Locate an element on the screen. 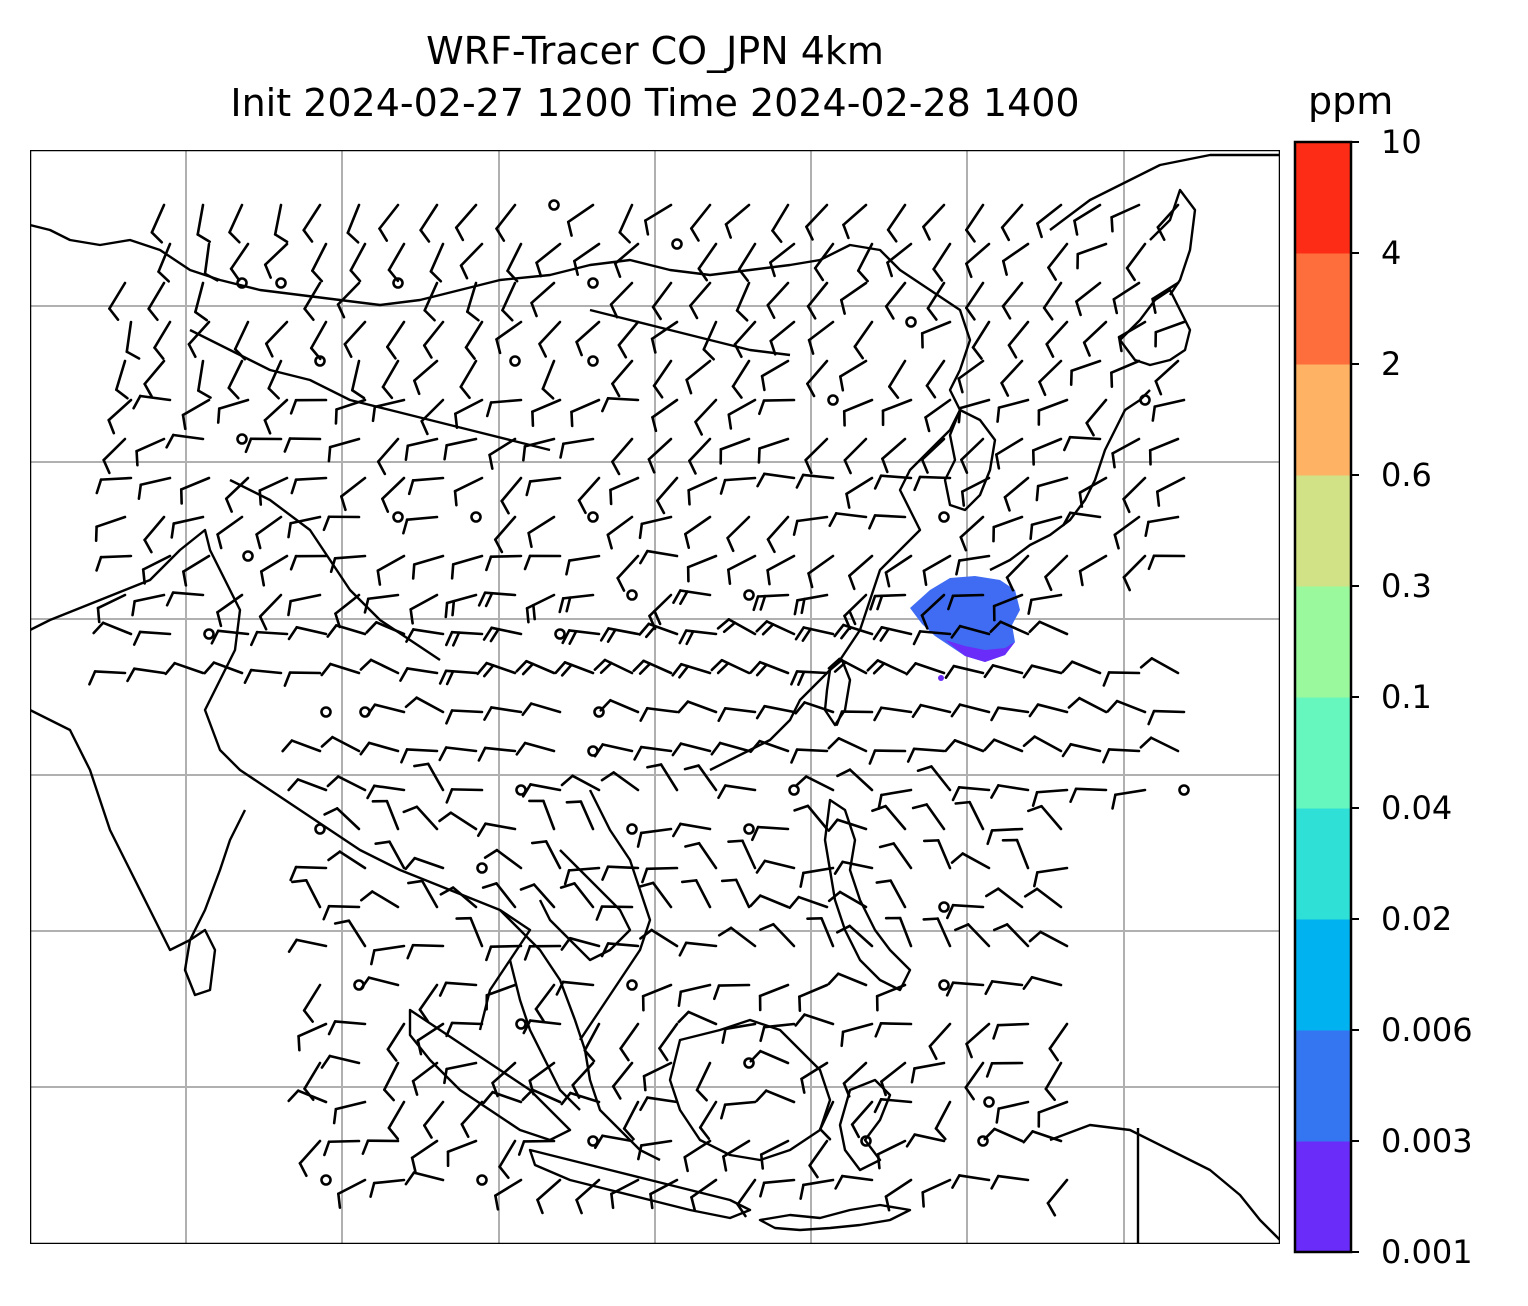 The width and height of the screenshot is (1528, 1306). gulf-of-thailand is located at coordinates (585, 905).